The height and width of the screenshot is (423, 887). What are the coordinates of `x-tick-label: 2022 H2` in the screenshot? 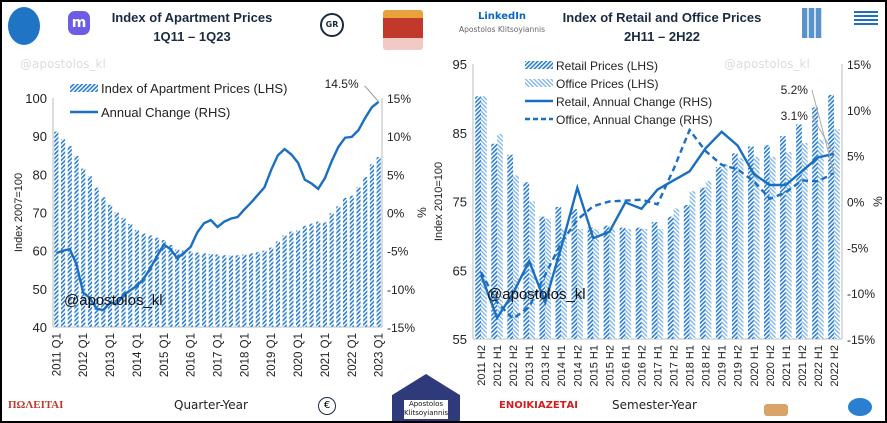 It's located at (835, 366).